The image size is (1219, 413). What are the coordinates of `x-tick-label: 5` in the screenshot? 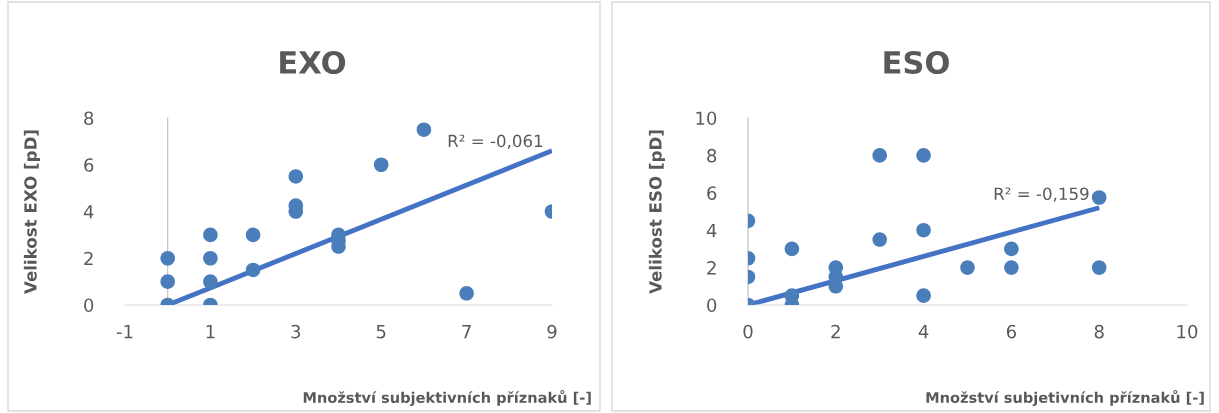 It's located at (381, 332).